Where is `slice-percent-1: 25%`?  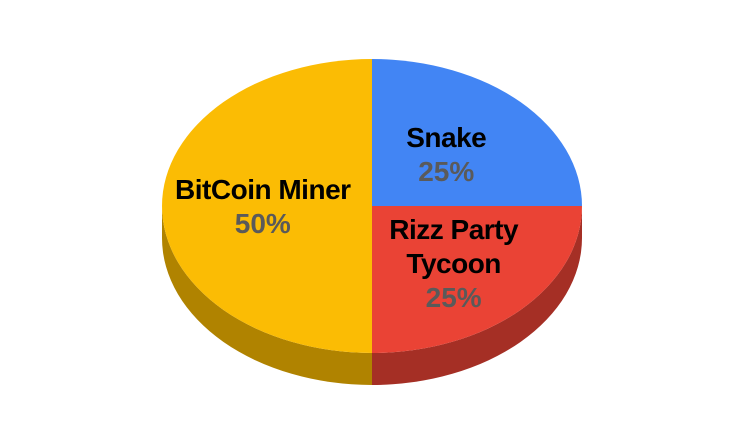 slice-percent-1: 25% is located at coordinates (446, 171).